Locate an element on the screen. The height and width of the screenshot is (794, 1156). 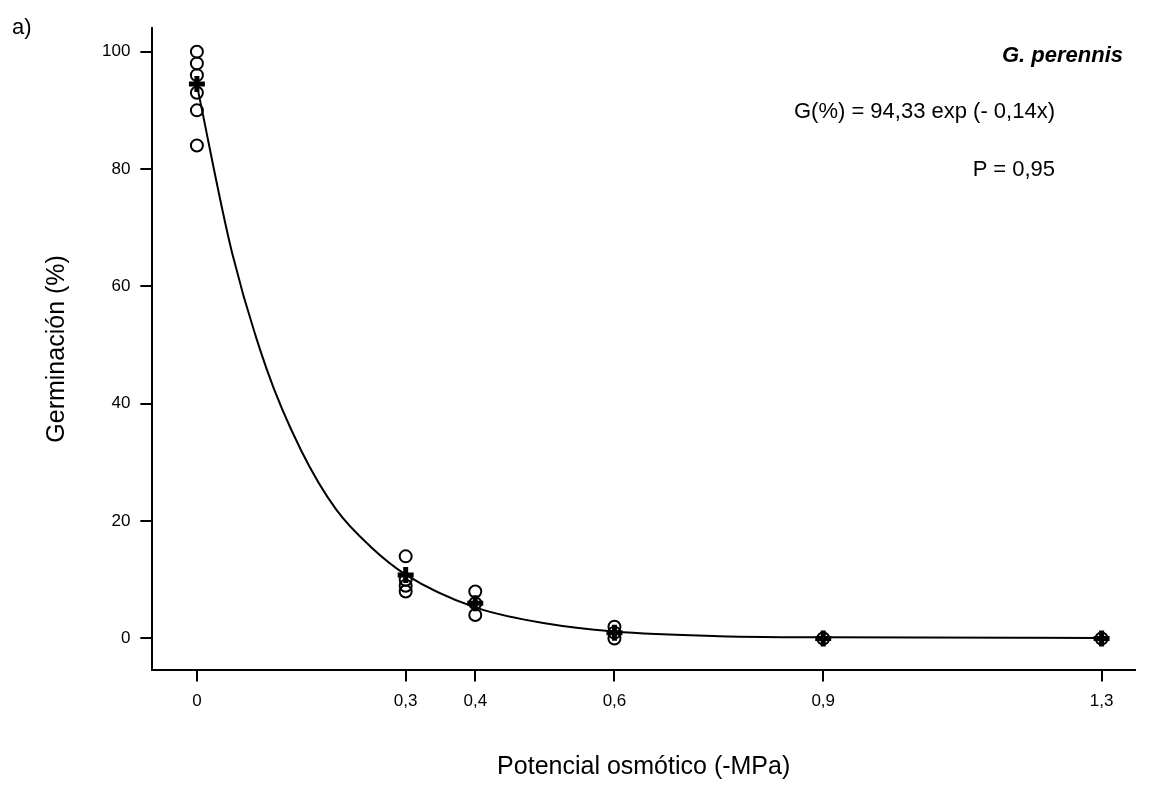
y-tick-label: 80 is located at coordinates (121, 168).